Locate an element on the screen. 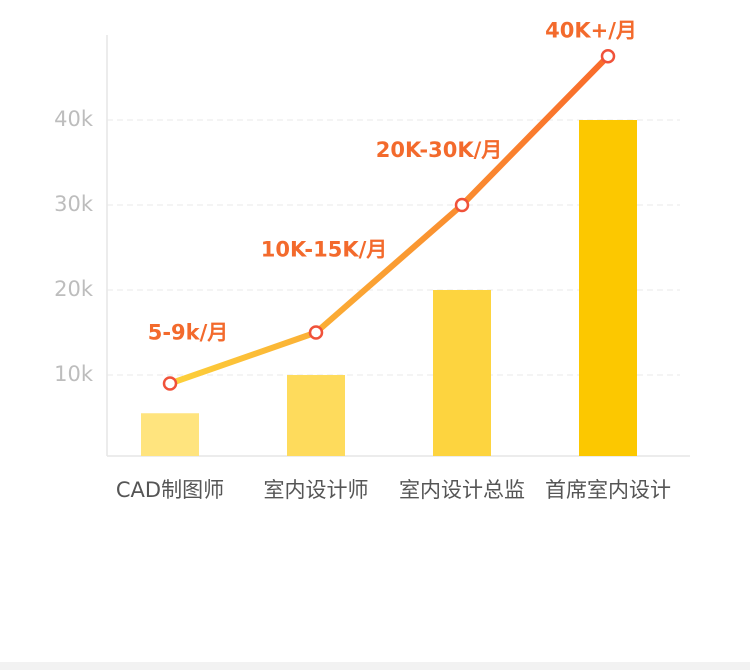  footer-strip is located at coordinates (375, 666).